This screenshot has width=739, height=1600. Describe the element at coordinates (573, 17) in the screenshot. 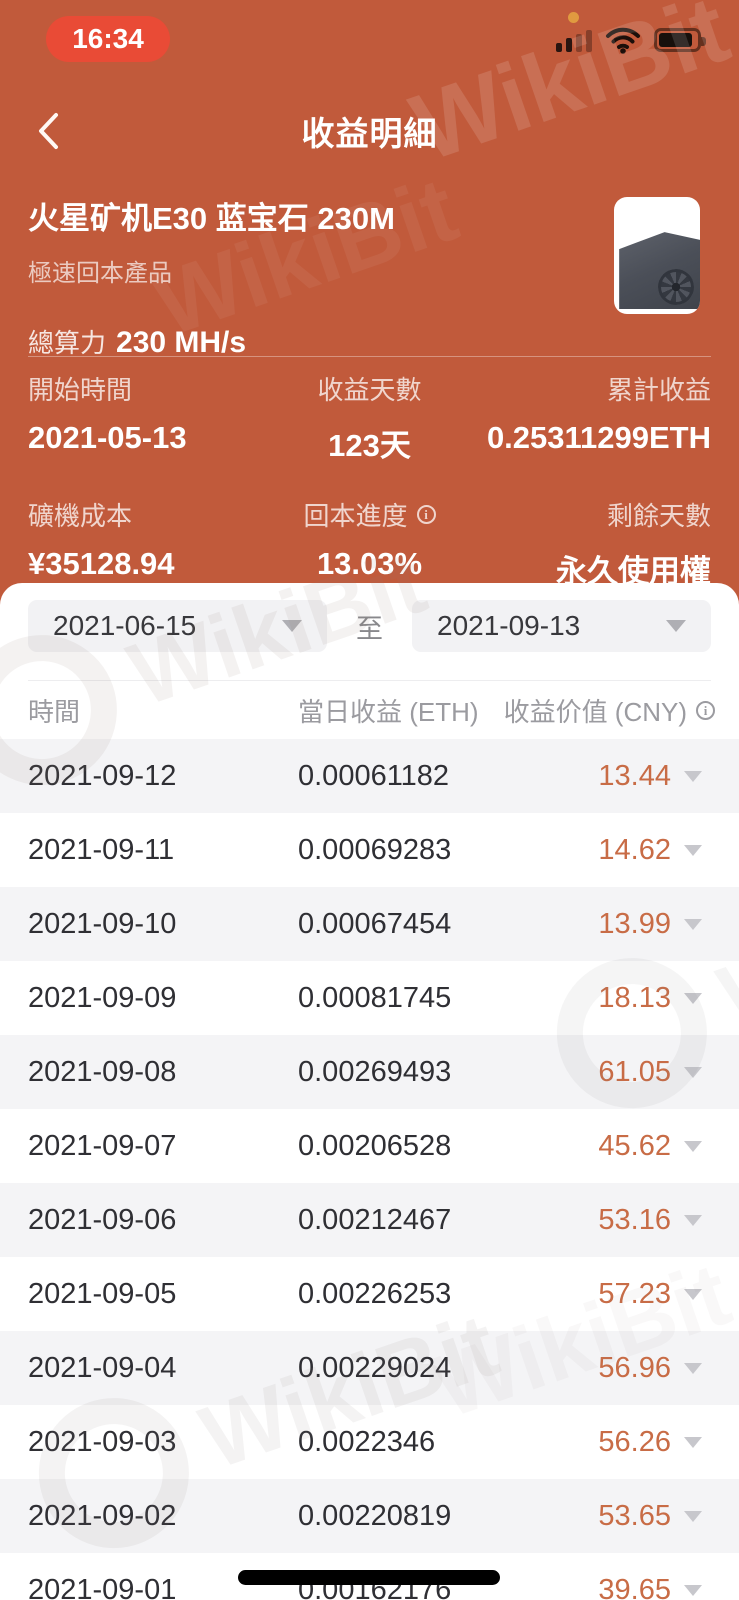

I see `mic-indicator-icon` at that location.